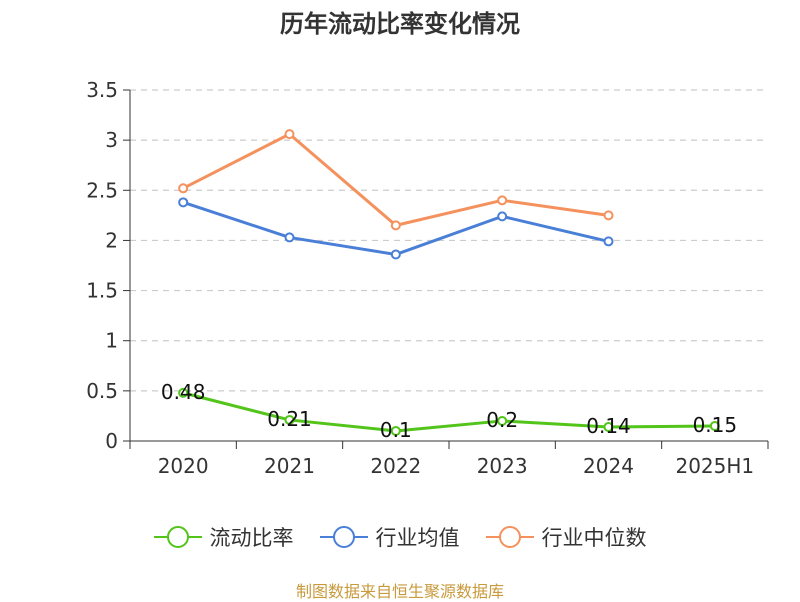 The height and width of the screenshot is (602, 800). I want to click on legend-item-series-0: 流动比率, so click(223, 537).